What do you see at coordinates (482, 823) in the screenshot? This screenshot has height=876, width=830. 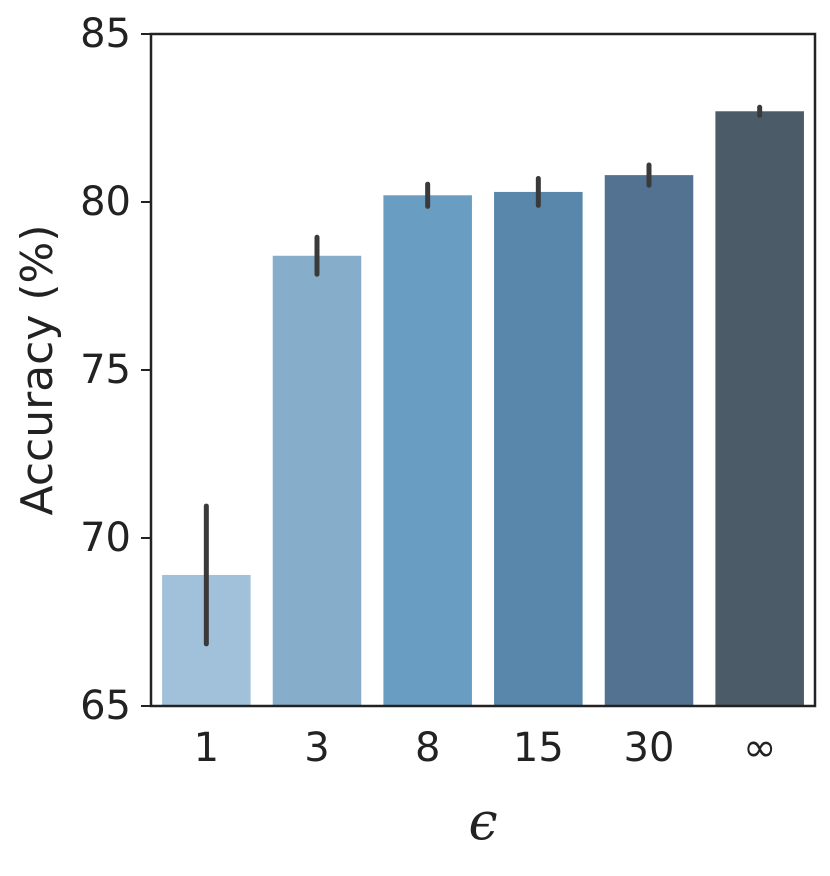 I see `x-axis-label: ϵ` at bounding box center [482, 823].